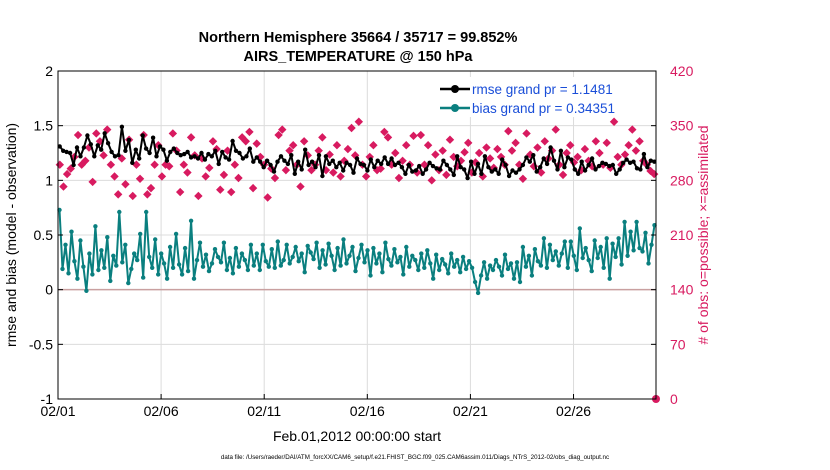 Image resolution: width=830 pixels, height=470 pixels. I want to click on x-tick-label-0: 02/01, so click(57, 411).